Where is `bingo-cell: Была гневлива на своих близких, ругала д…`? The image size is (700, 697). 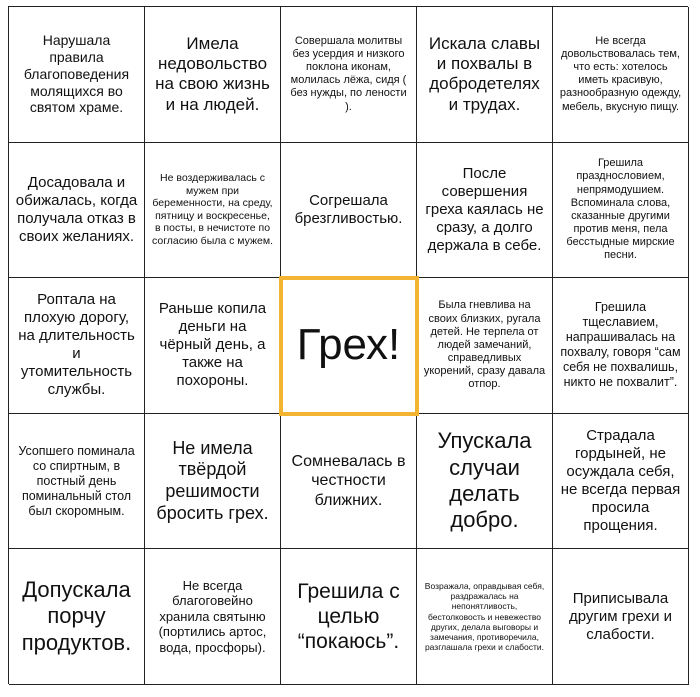 bingo-cell: Была гневлива на своих близких, ругала д… is located at coordinates (485, 346).